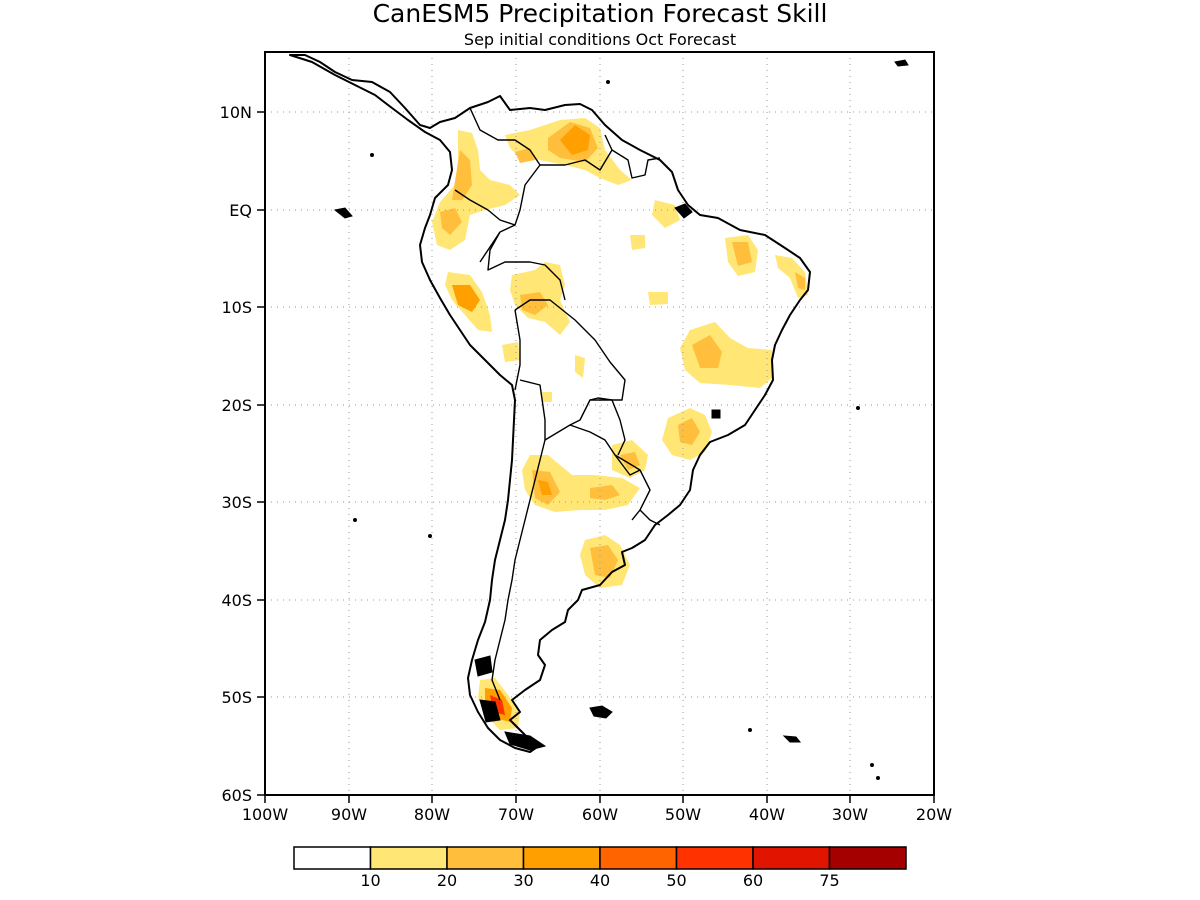  Describe the element at coordinates (516, 814) in the screenshot. I see `lon-tick-label: 70W` at that location.